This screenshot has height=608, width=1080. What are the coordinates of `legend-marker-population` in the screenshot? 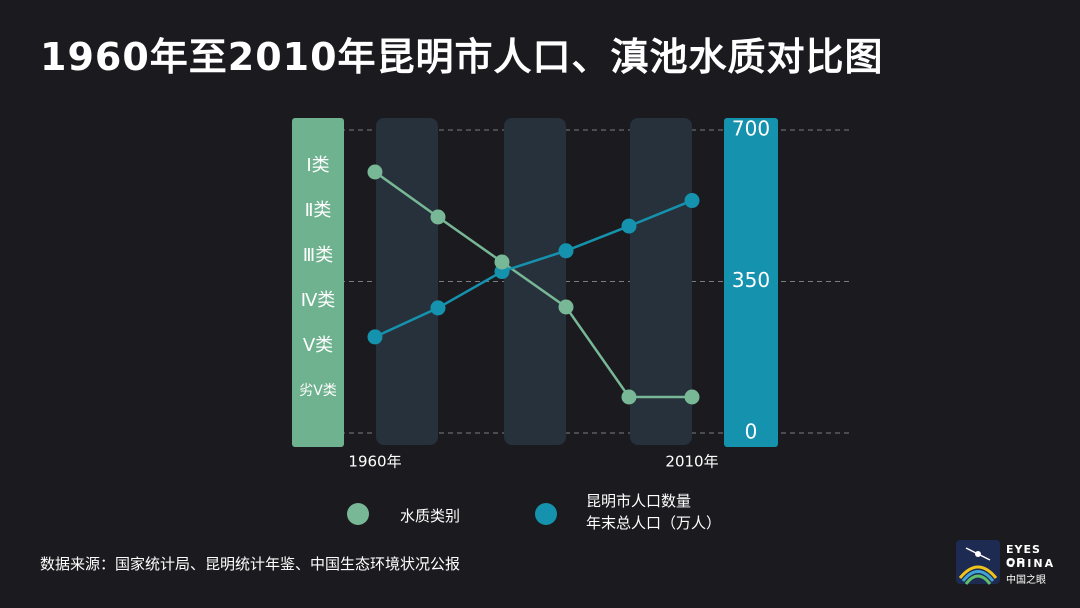 It's located at (546, 514).